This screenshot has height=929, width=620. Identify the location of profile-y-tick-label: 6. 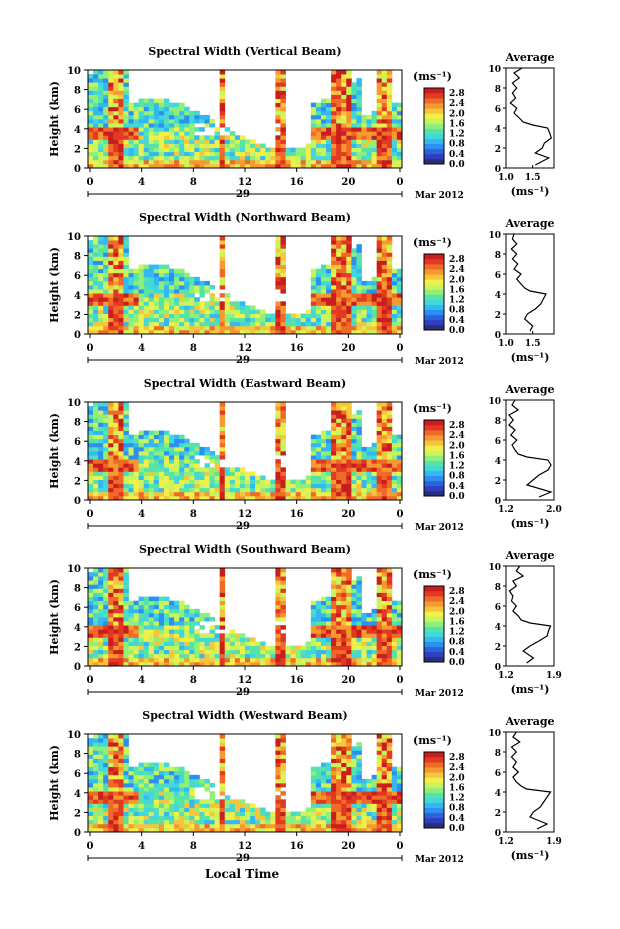
(498, 276).